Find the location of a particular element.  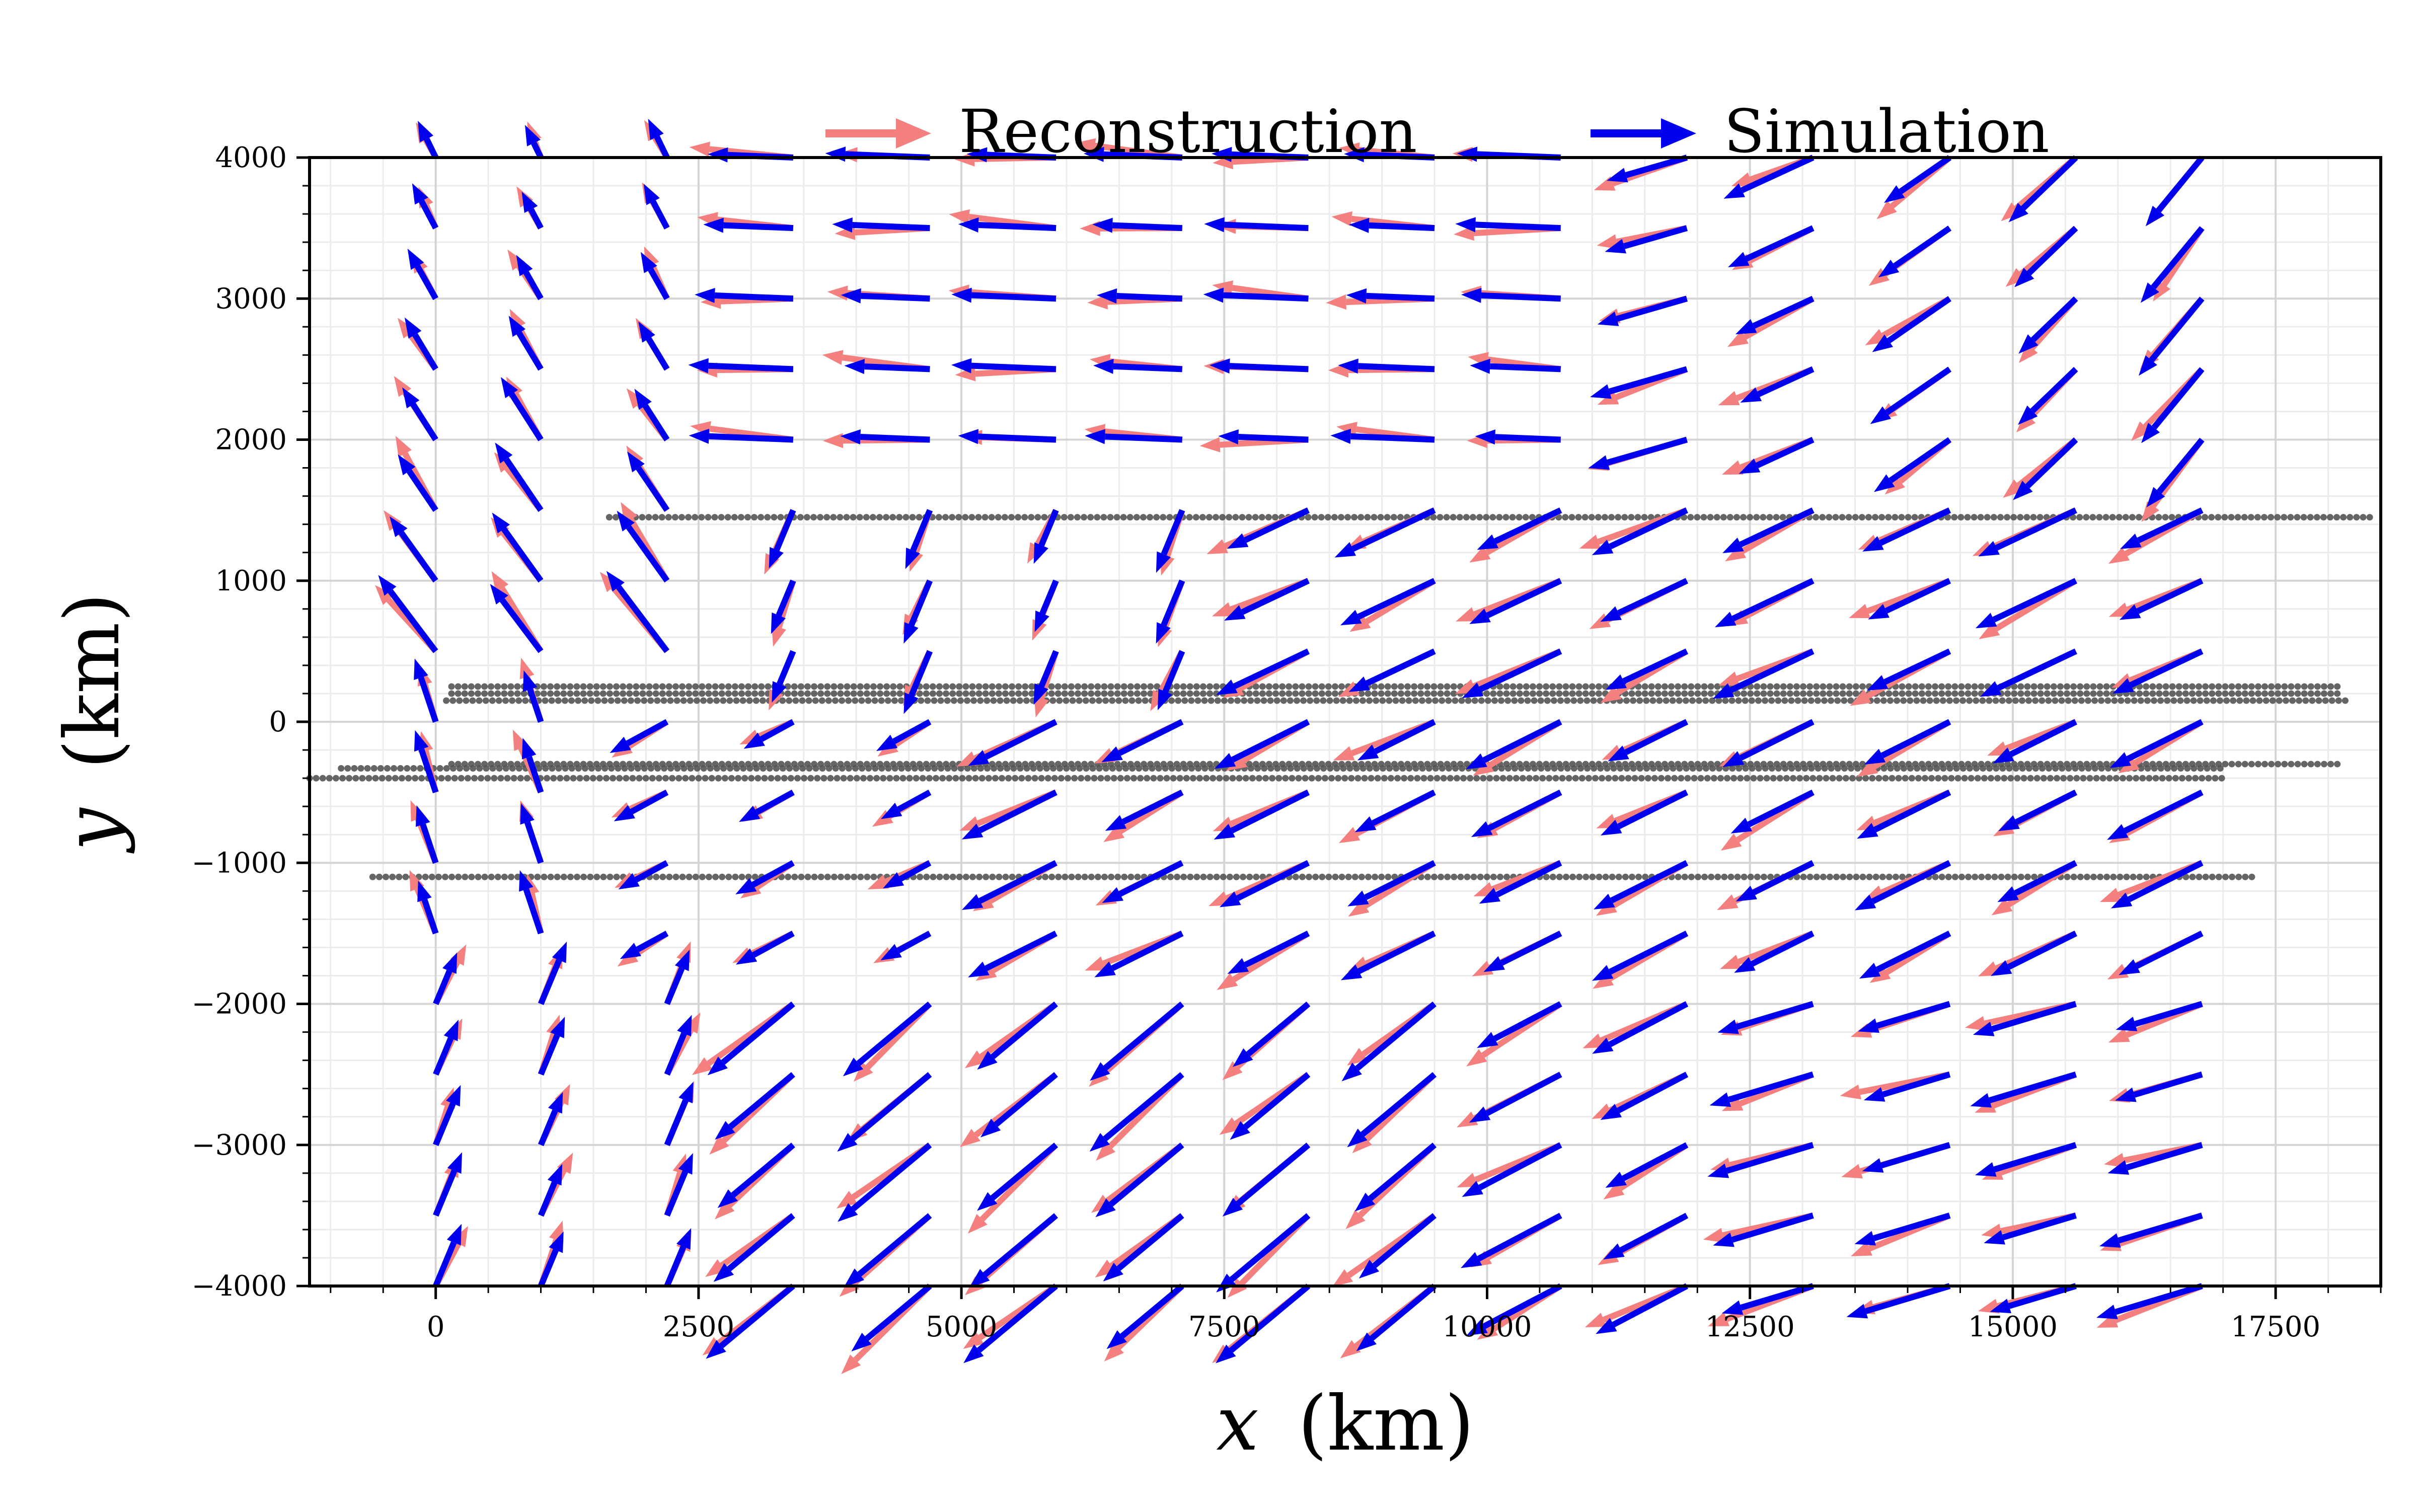

x-axis-label: x (km) is located at coordinates (1345, 1424).